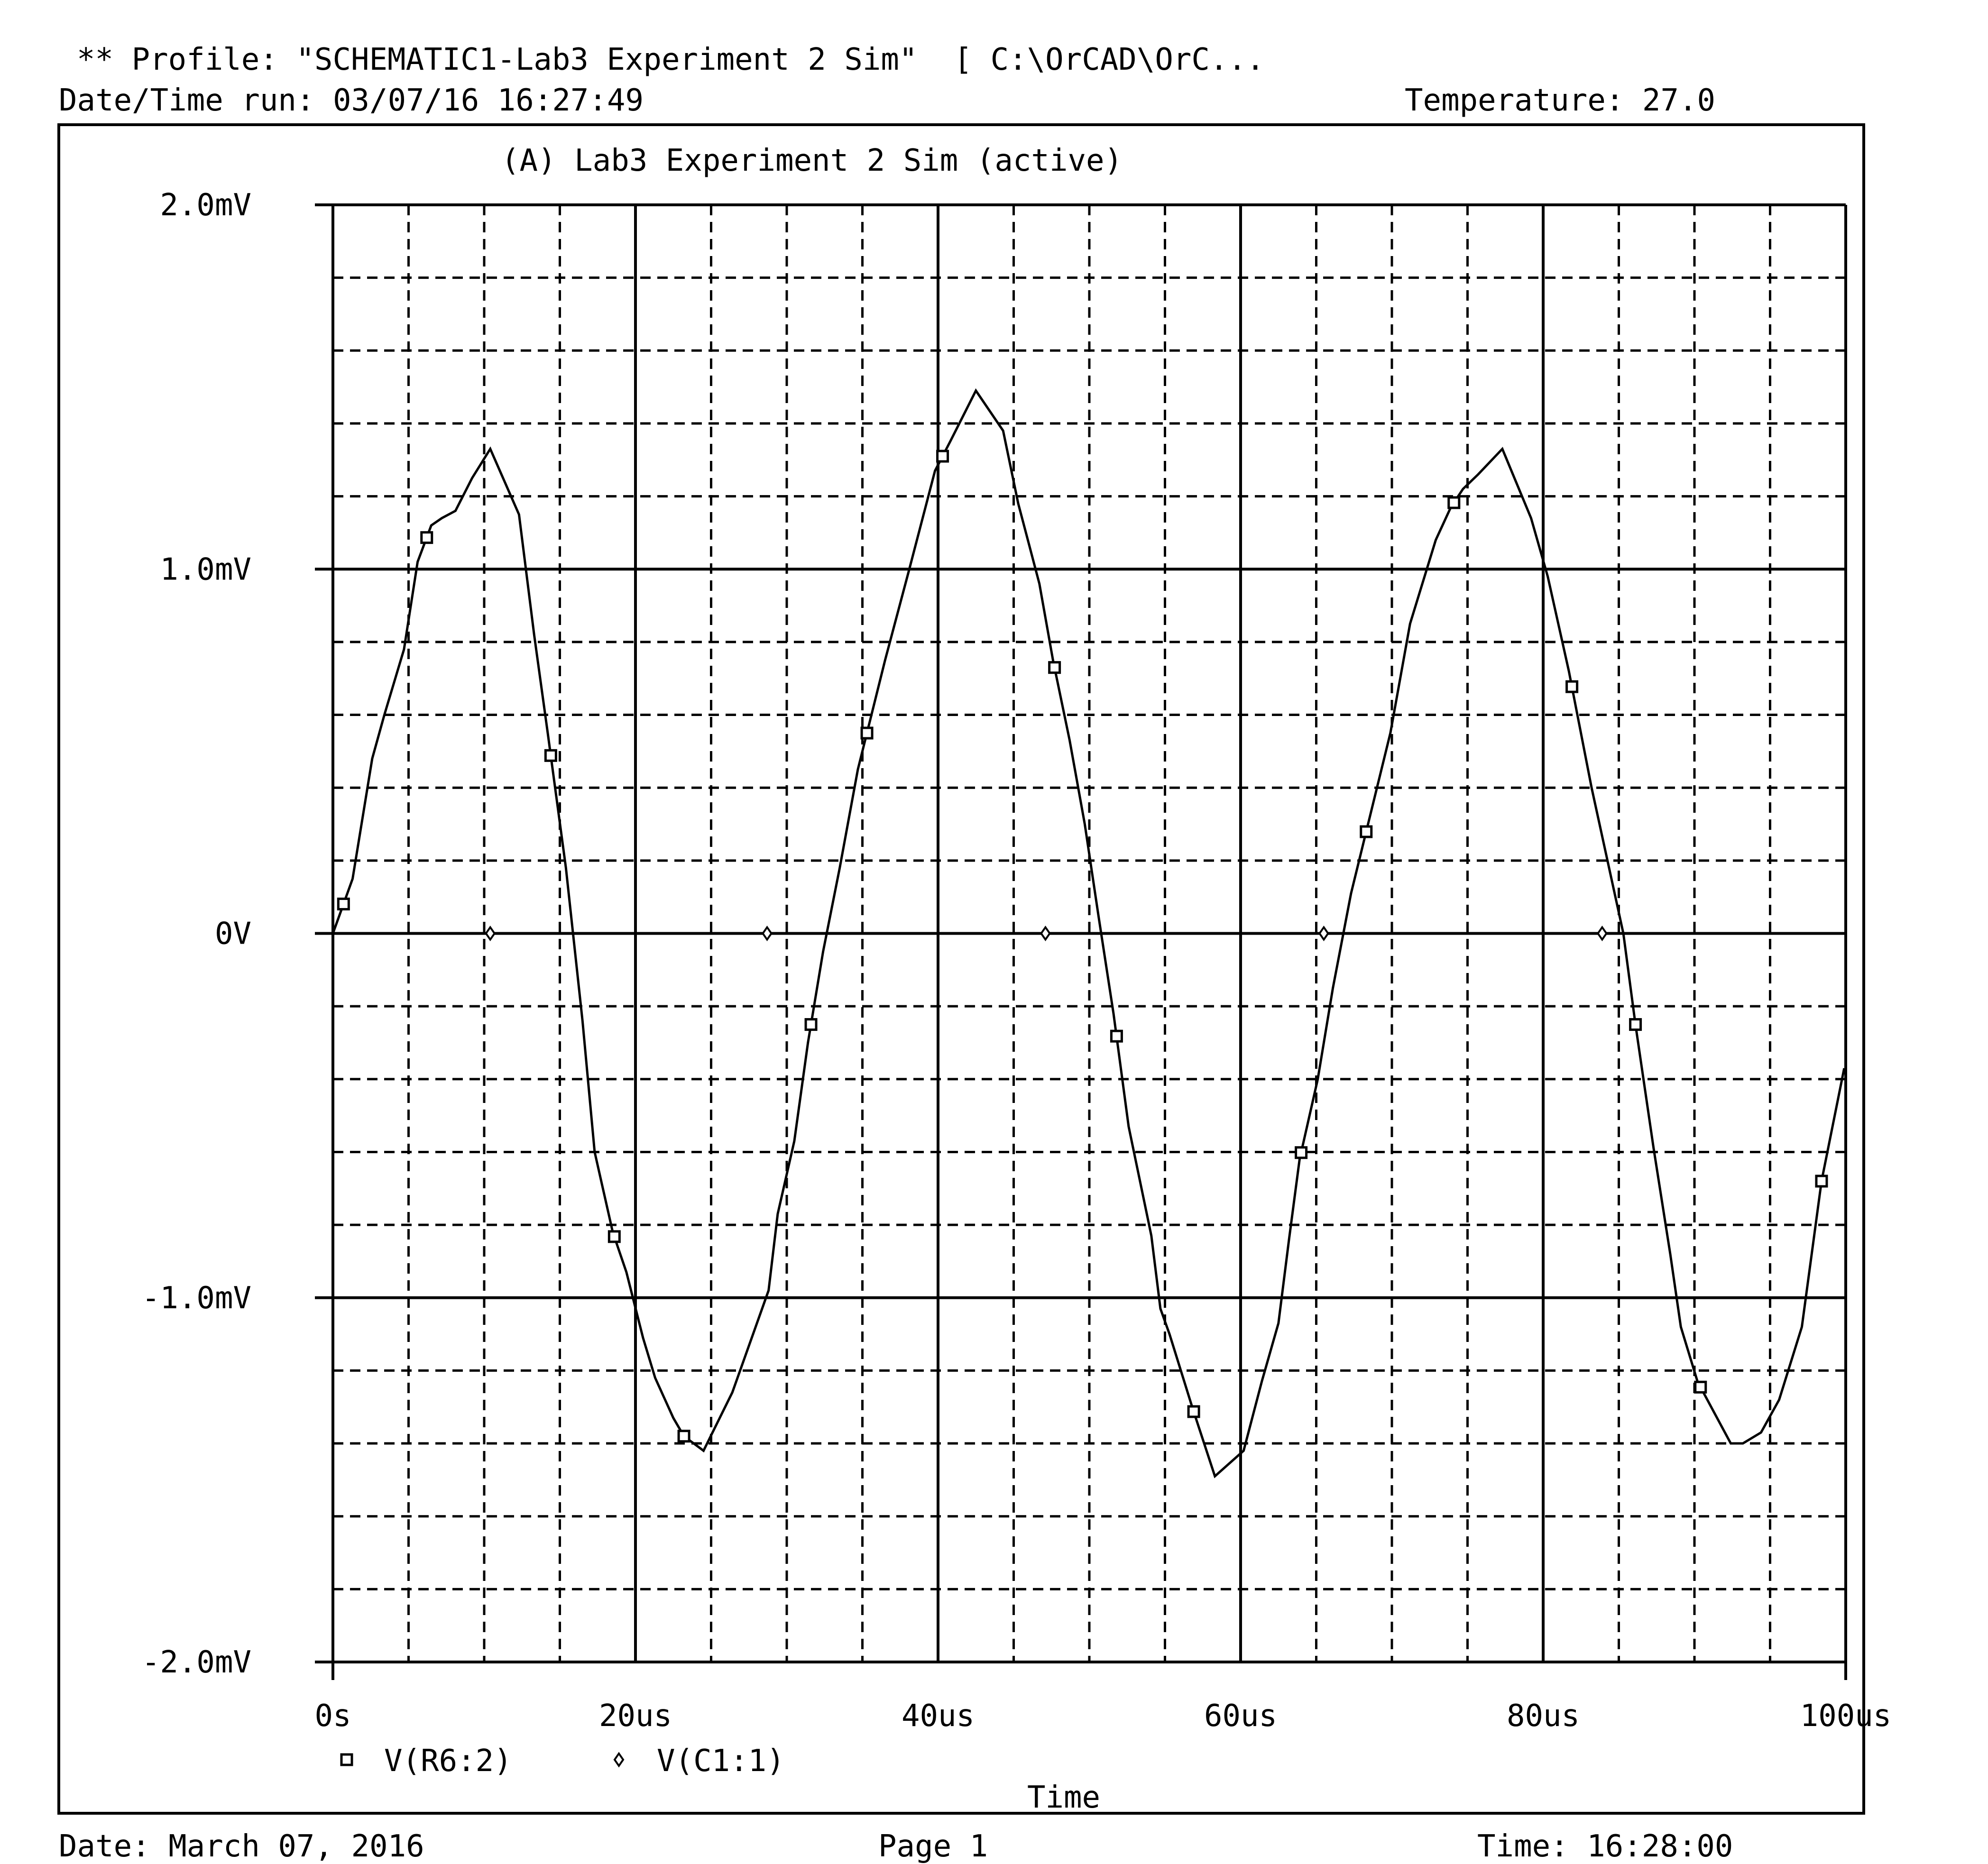 Image resolution: width=1988 pixels, height=1864 pixels. I want to click on date-time-run: Date/Time run: 03/07/16 16:27:49, so click(351, 100).